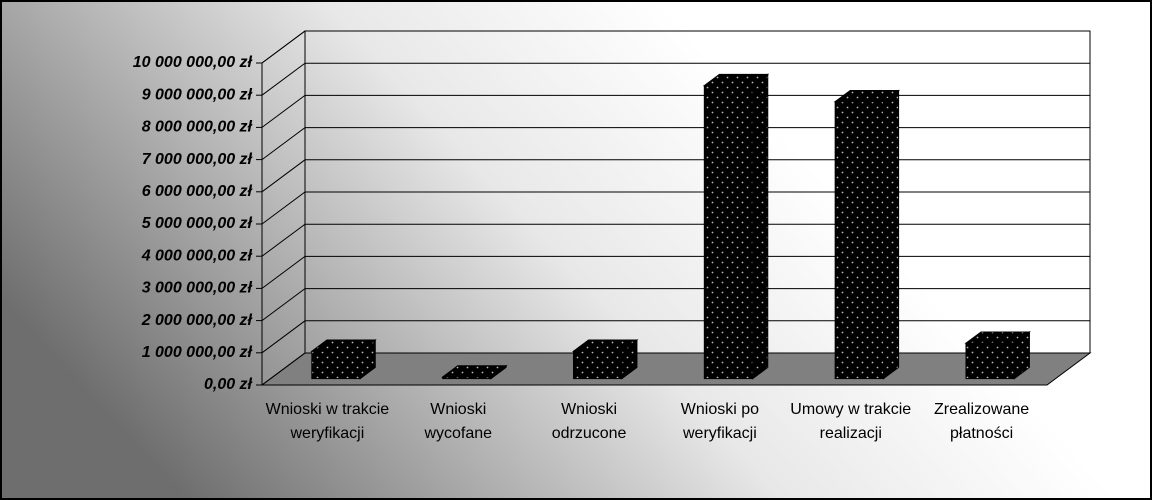 Image resolution: width=1152 pixels, height=500 pixels. Describe the element at coordinates (197, 320) in the screenshot. I see `y-tick-label: 2 000 000,00 zł` at that location.